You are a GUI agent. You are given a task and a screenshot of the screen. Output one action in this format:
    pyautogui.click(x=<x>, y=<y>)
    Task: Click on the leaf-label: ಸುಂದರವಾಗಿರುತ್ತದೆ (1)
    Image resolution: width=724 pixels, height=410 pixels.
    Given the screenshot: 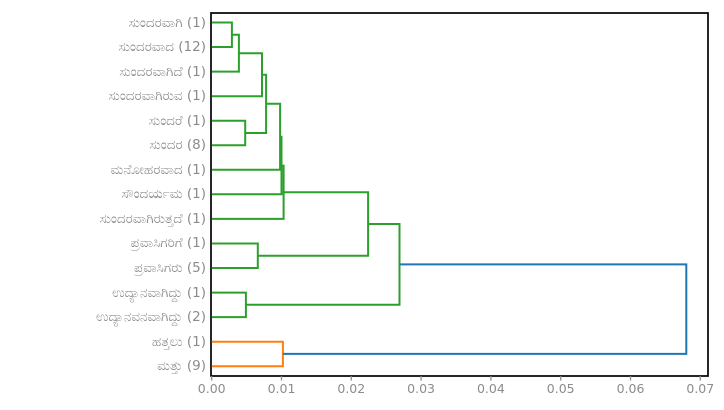 What is the action you would take?
    pyautogui.click(x=152, y=218)
    